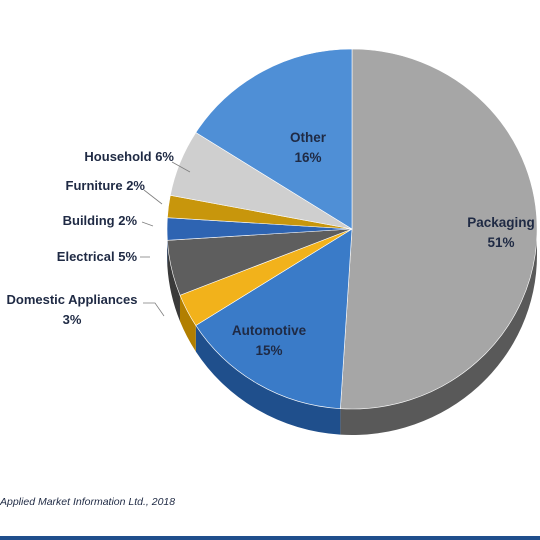  I want to click on leader-line-domestic, so click(154, 309).